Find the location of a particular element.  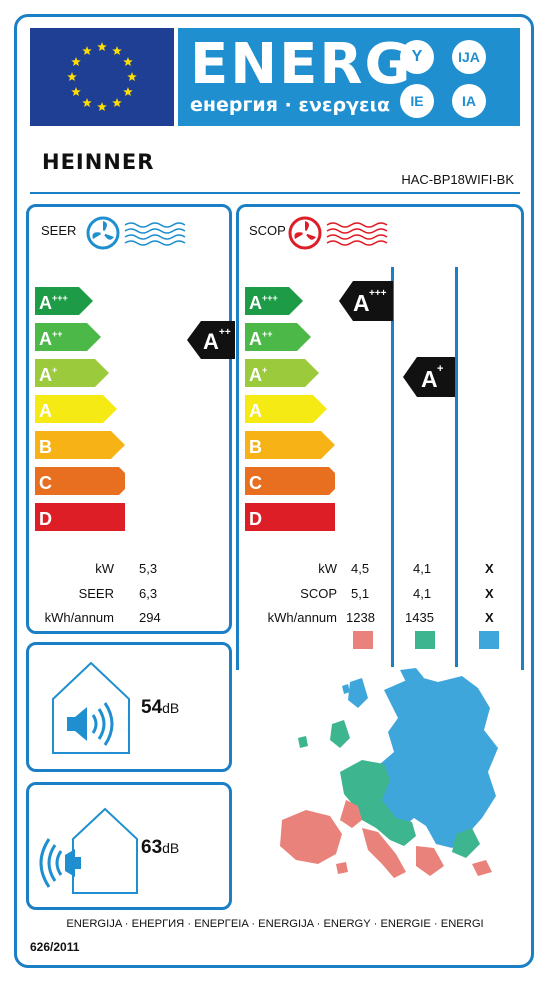

seer-class-arrow: B is located at coordinates (80, 445).